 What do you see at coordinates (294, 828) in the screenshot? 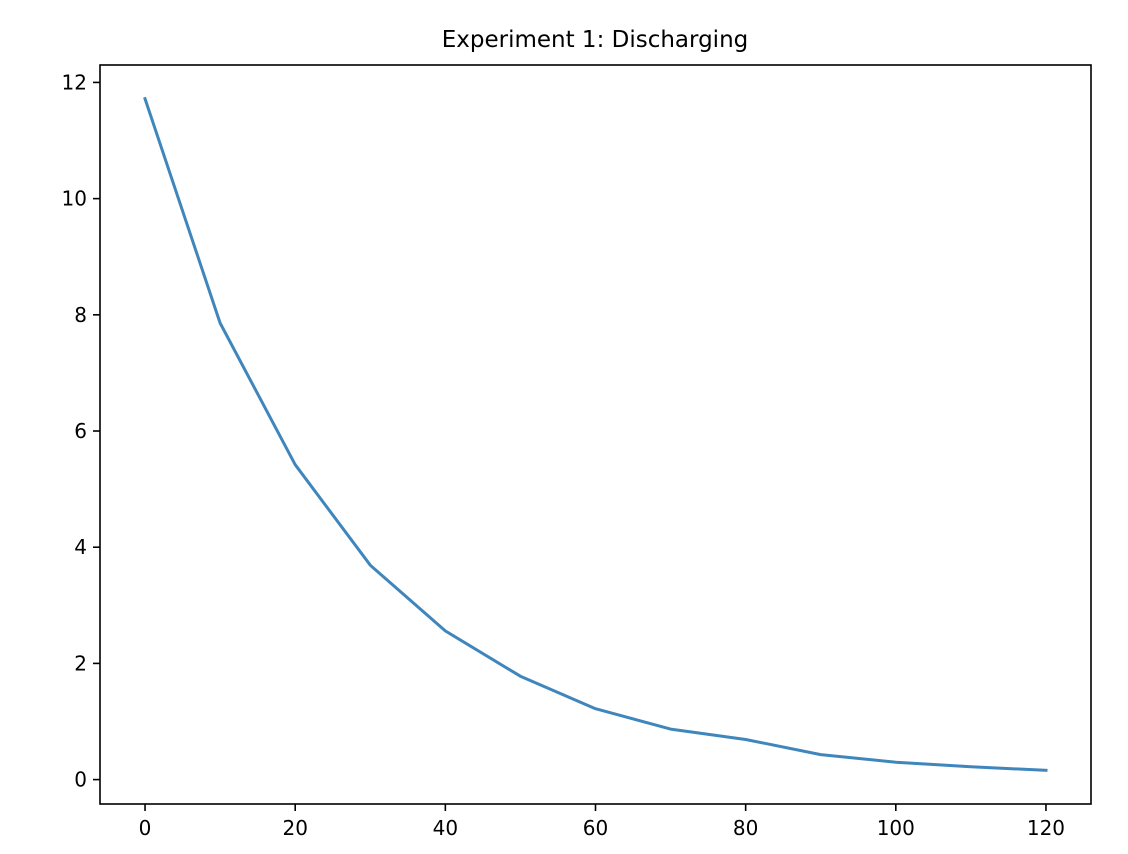
I see `x-tick-label: 20` at bounding box center [294, 828].